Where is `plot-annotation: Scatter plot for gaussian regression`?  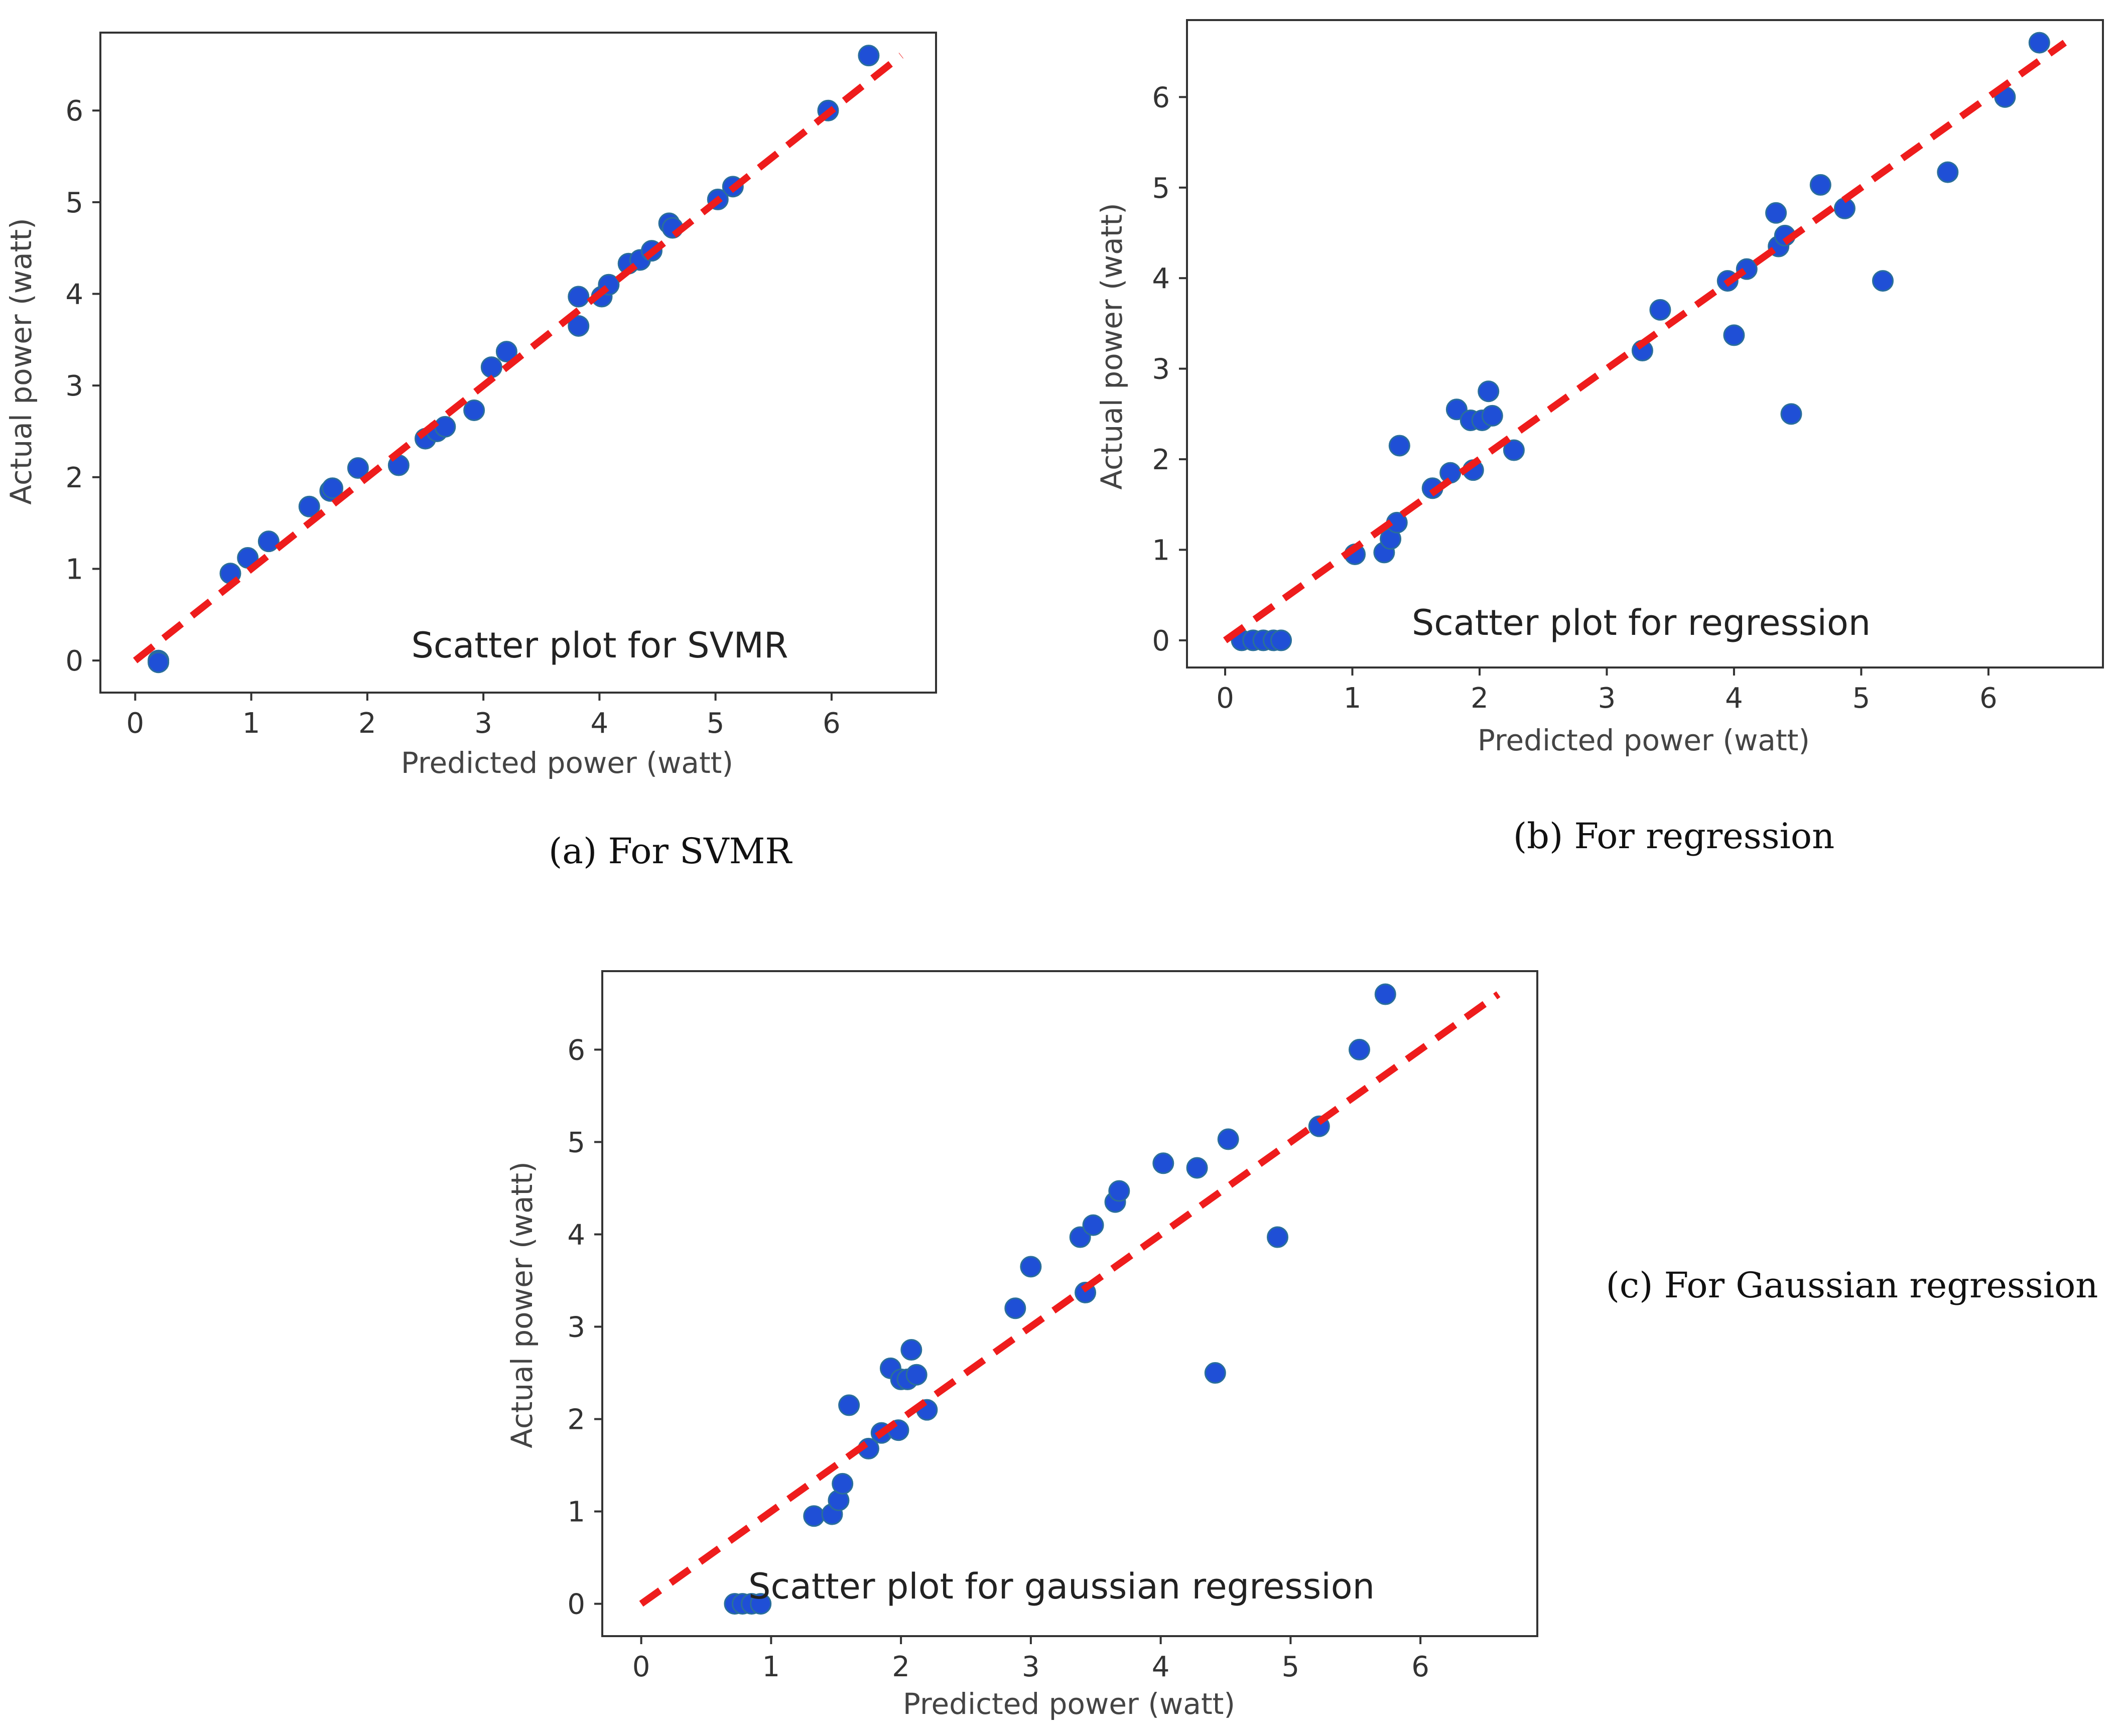 plot-annotation: Scatter plot for gaussian regression is located at coordinates (1061, 1586).